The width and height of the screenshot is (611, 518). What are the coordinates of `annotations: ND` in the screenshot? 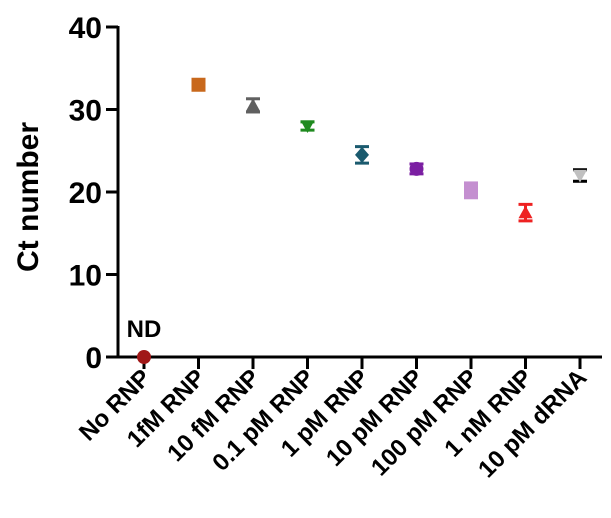 It's located at (144, 329).